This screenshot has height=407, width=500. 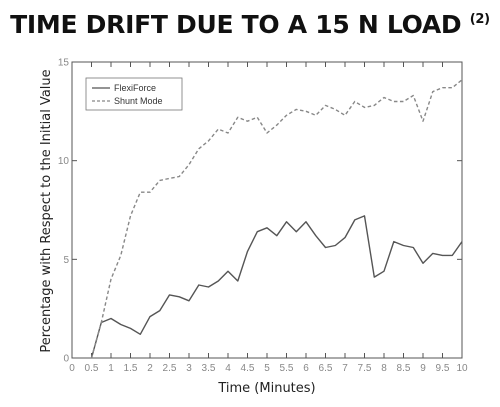 I want to click on y-tick-label: 10, so click(x=64, y=161).